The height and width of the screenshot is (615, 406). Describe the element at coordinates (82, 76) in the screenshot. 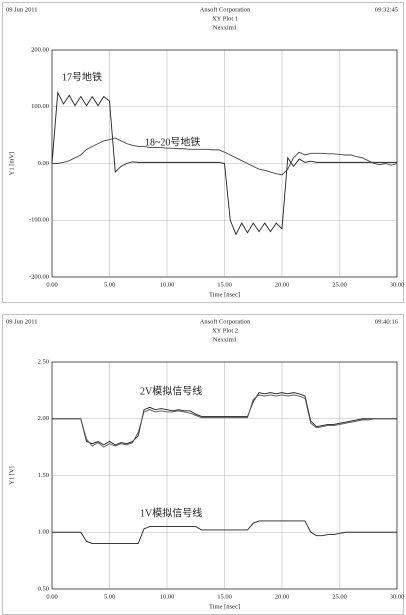

I see `annotation: 17号地铁` at that location.